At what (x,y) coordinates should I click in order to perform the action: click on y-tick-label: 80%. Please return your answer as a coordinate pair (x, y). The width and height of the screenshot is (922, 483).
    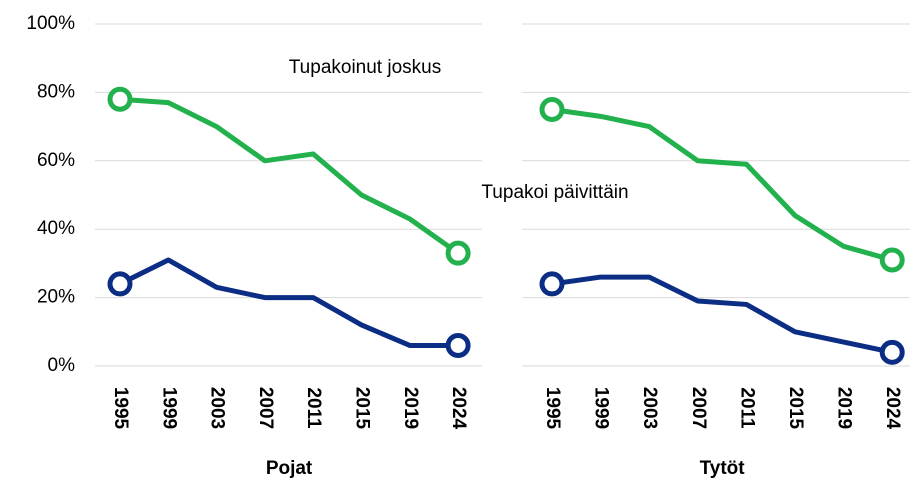
    Looking at the image, I should click on (56, 91).